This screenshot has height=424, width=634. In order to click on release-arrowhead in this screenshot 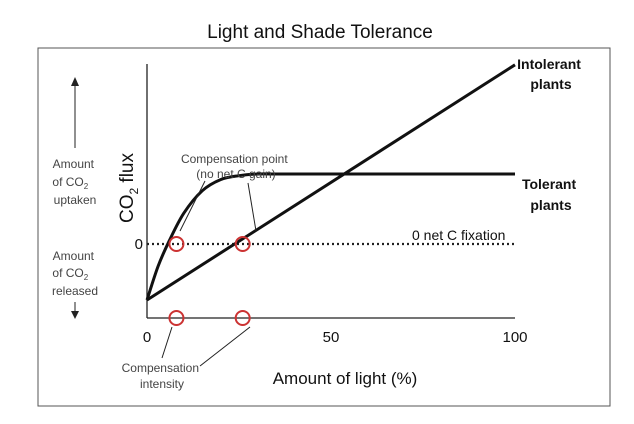, I will do `click(75, 315)`.